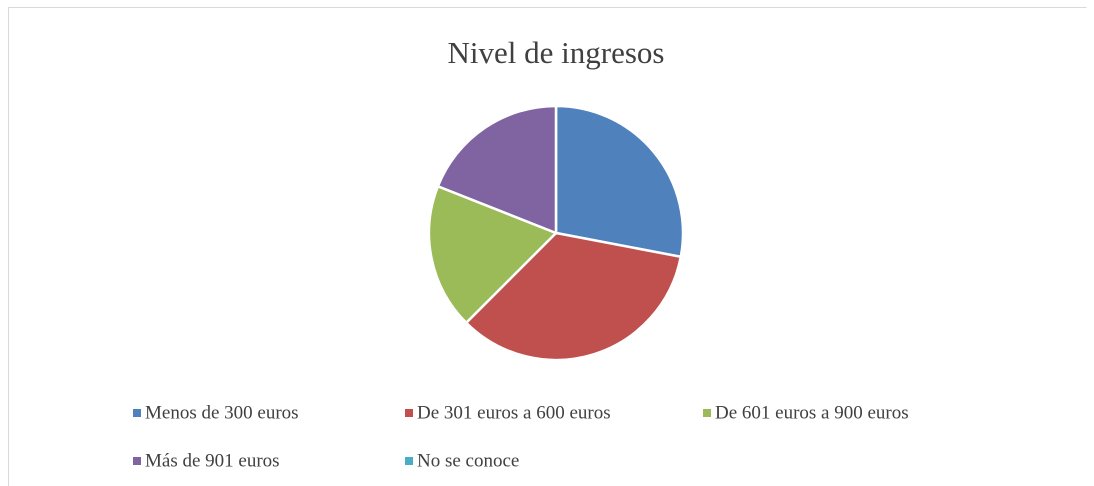 Image resolution: width=1094 pixels, height=486 pixels. Describe the element at coordinates (812, 412) in the screenshot. I see `legend-label: De 601 euros a 900 euros` at that location.